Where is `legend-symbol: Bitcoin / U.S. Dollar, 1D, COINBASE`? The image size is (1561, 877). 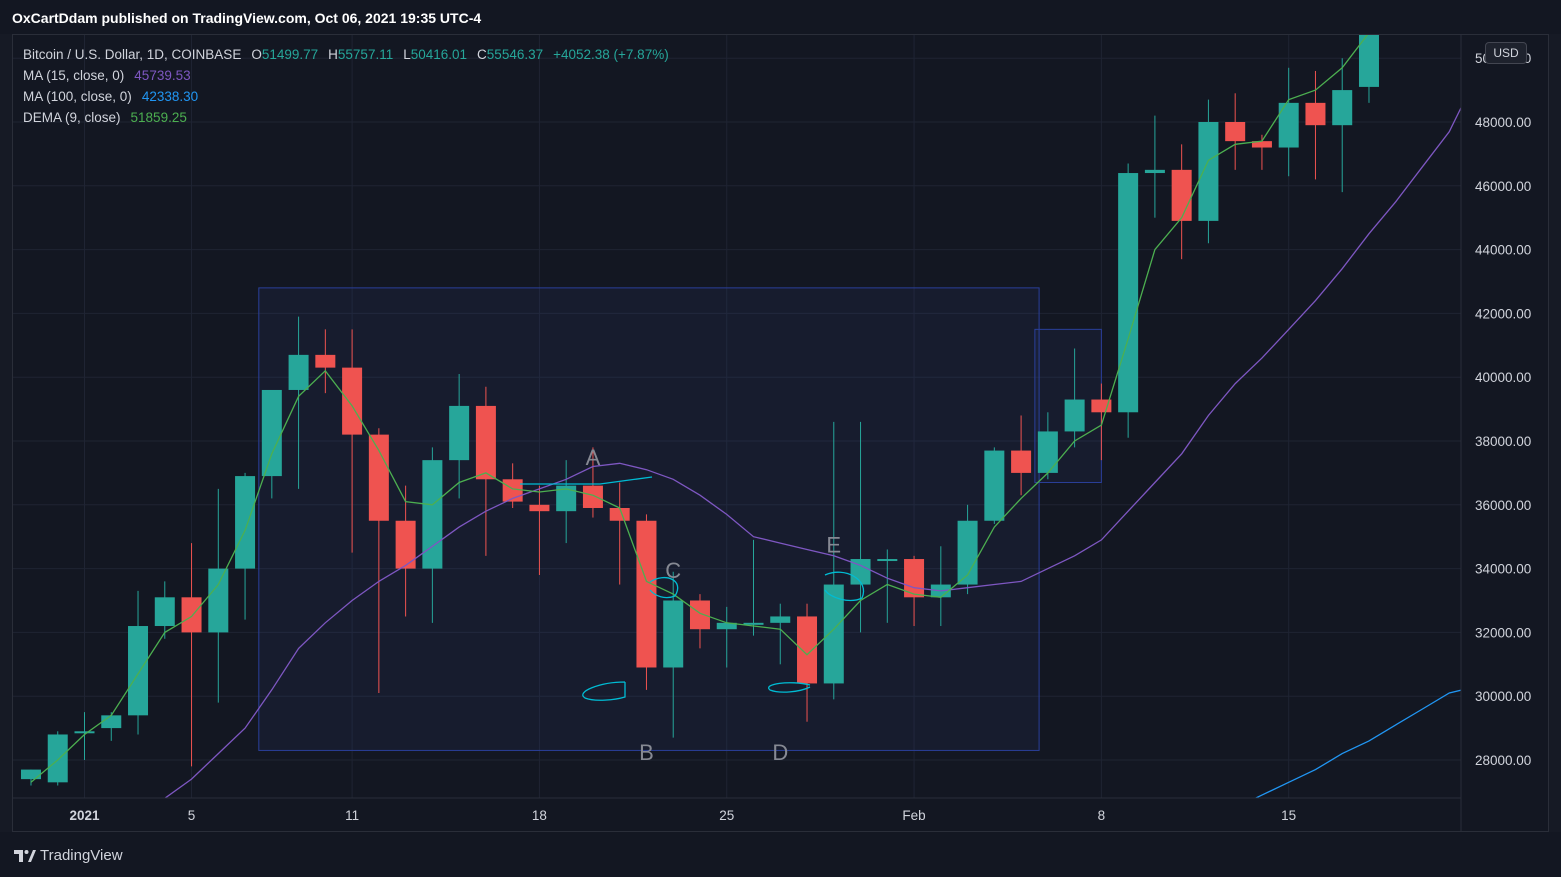 legend-symbol: Bitcoin / U.S. Dollar, 1D, COINBASE is located at coordinates (132, 54).